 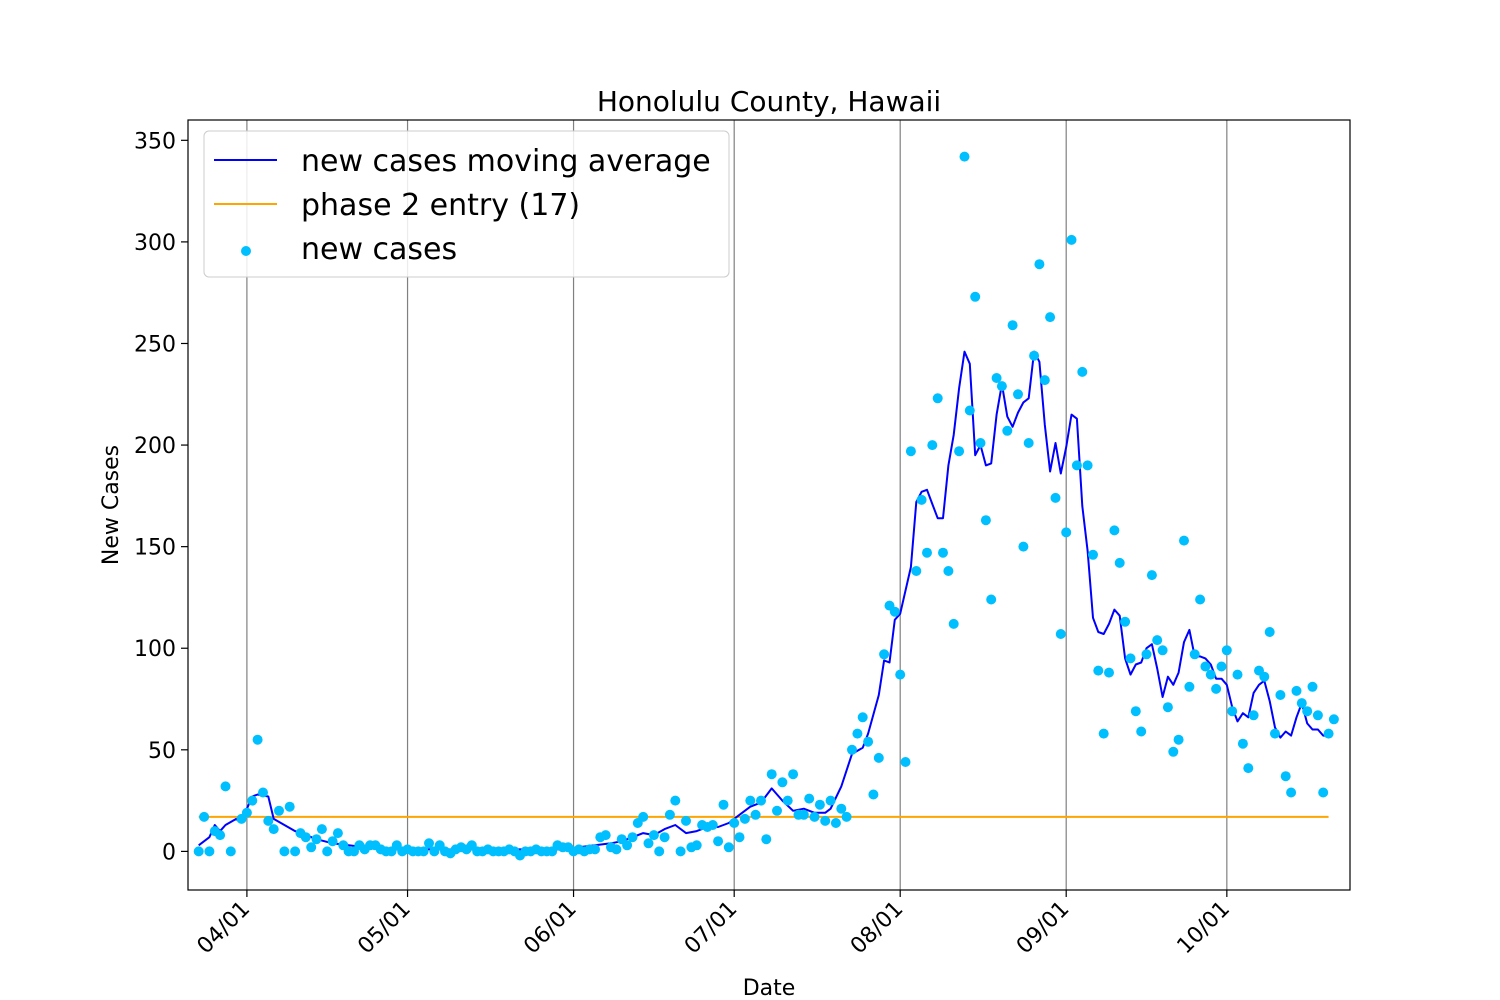 I want to click on y-tick-label: 150, so click(x=155, y=548).